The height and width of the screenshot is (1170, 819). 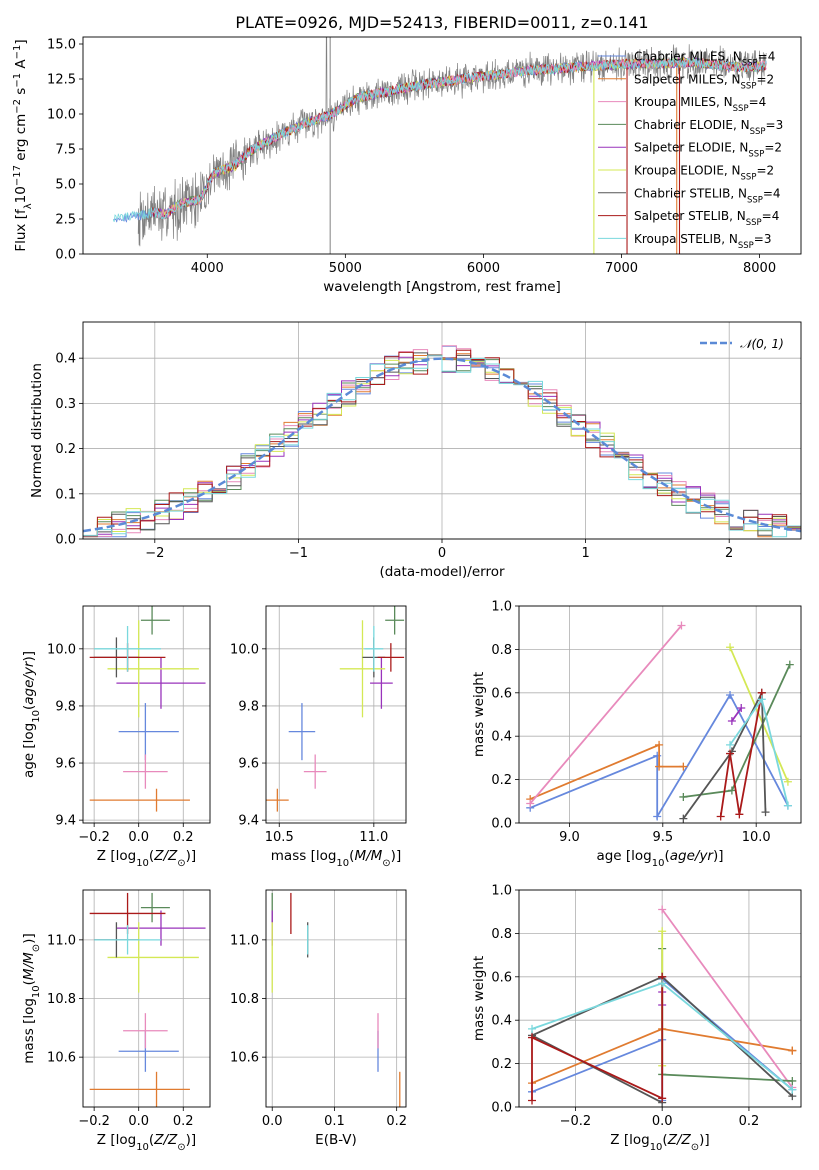 What do you see at coordinates (29, 682) in the screenshot?
I see `age-vs-z-ylabel-part: age/yr` at bounding box center [29, 682].